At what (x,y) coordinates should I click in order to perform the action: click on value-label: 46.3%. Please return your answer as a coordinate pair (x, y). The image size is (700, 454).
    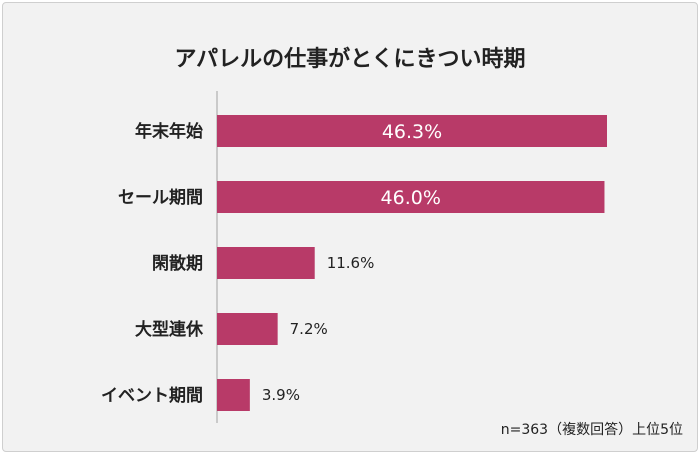
    Looking at the image, I should click on (412, 132).